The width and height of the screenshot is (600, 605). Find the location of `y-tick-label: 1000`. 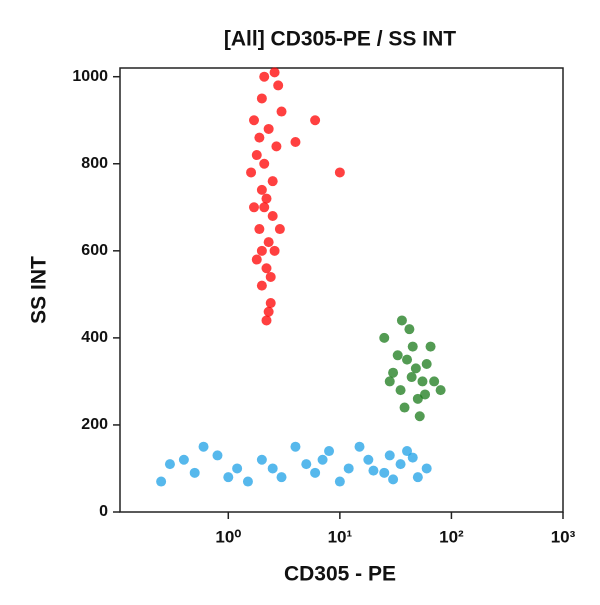

y-tick-label: 1000 is located at coordinates (90, 76).